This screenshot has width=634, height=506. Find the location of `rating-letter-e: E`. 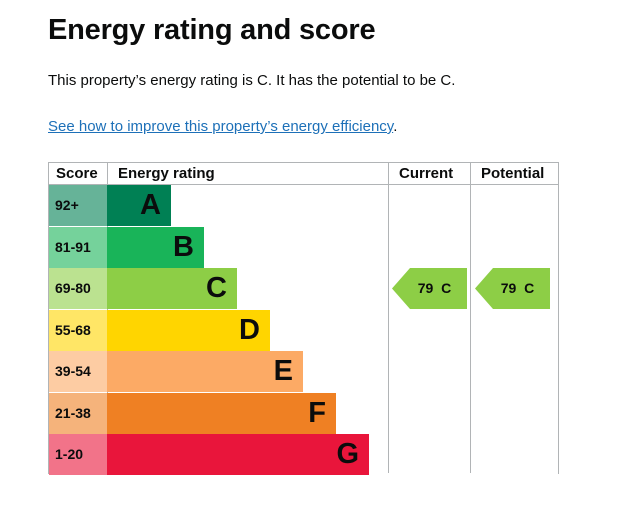

rating-letter-e: E is located at coordinates (283, 371).